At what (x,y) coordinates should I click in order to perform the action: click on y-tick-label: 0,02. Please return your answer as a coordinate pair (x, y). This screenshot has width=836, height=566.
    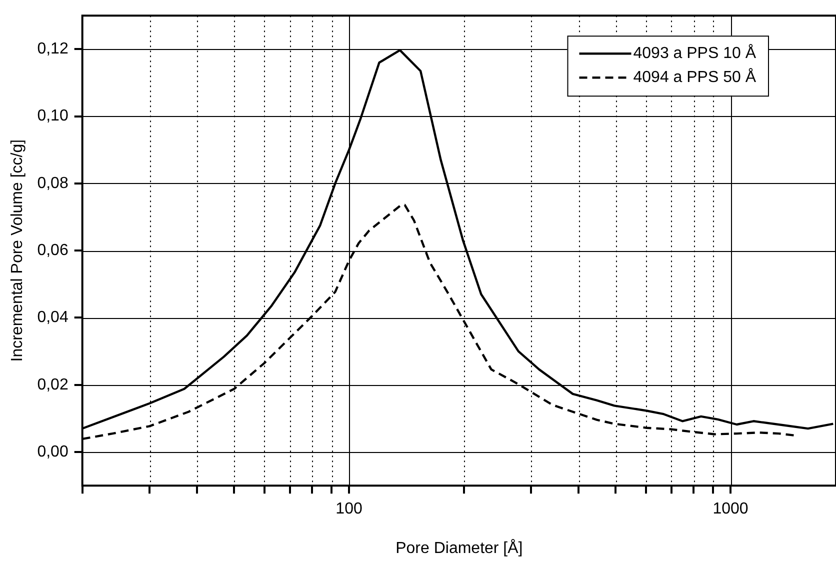
    Looking at the image, I should click on (52, 385).